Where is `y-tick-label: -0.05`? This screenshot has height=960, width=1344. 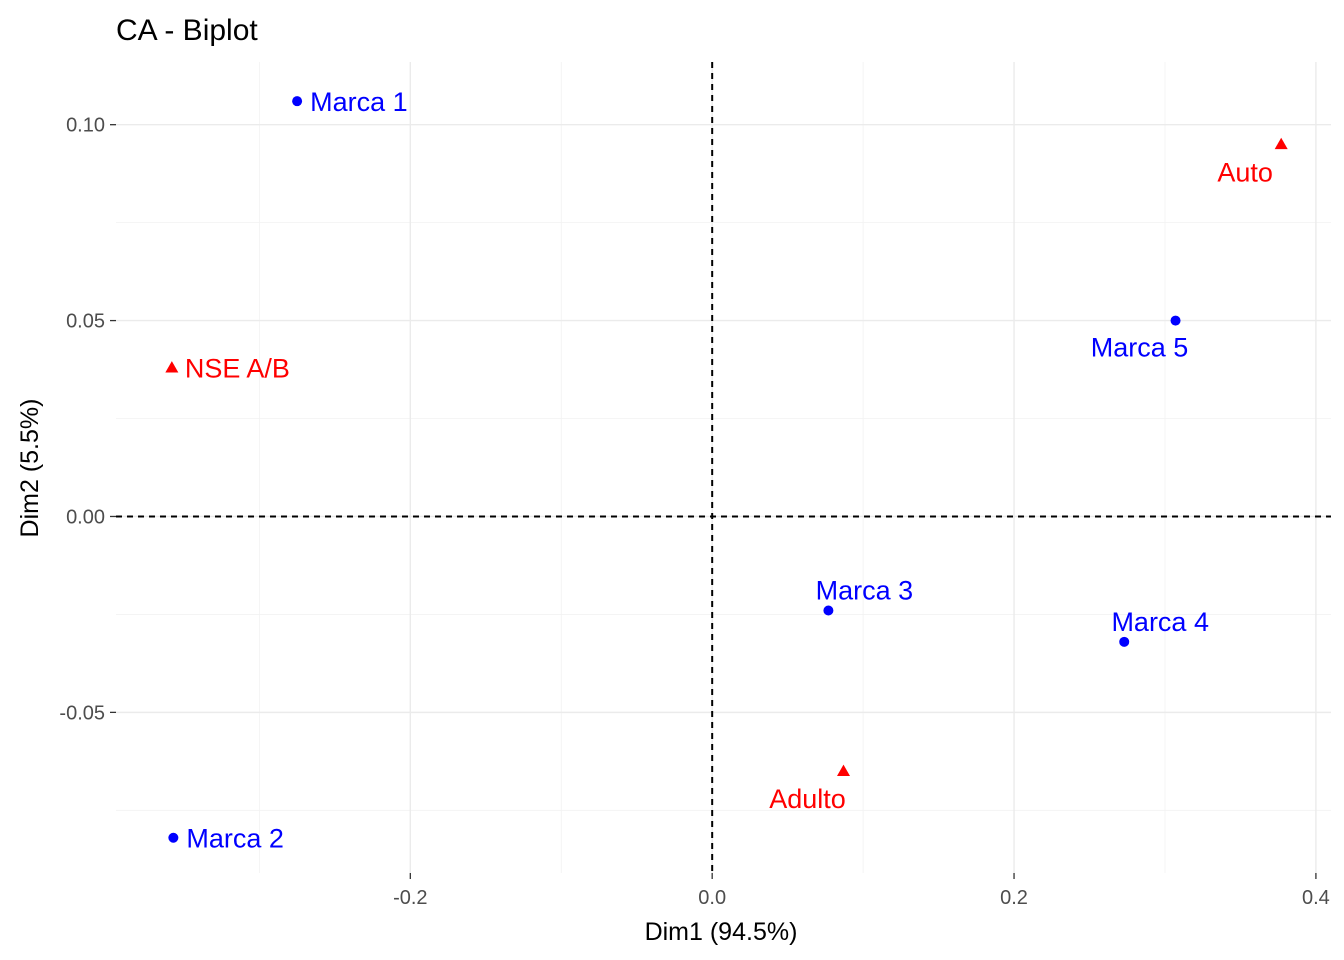 y-tick-label: -0.05 is located at coordinates (82, 713).